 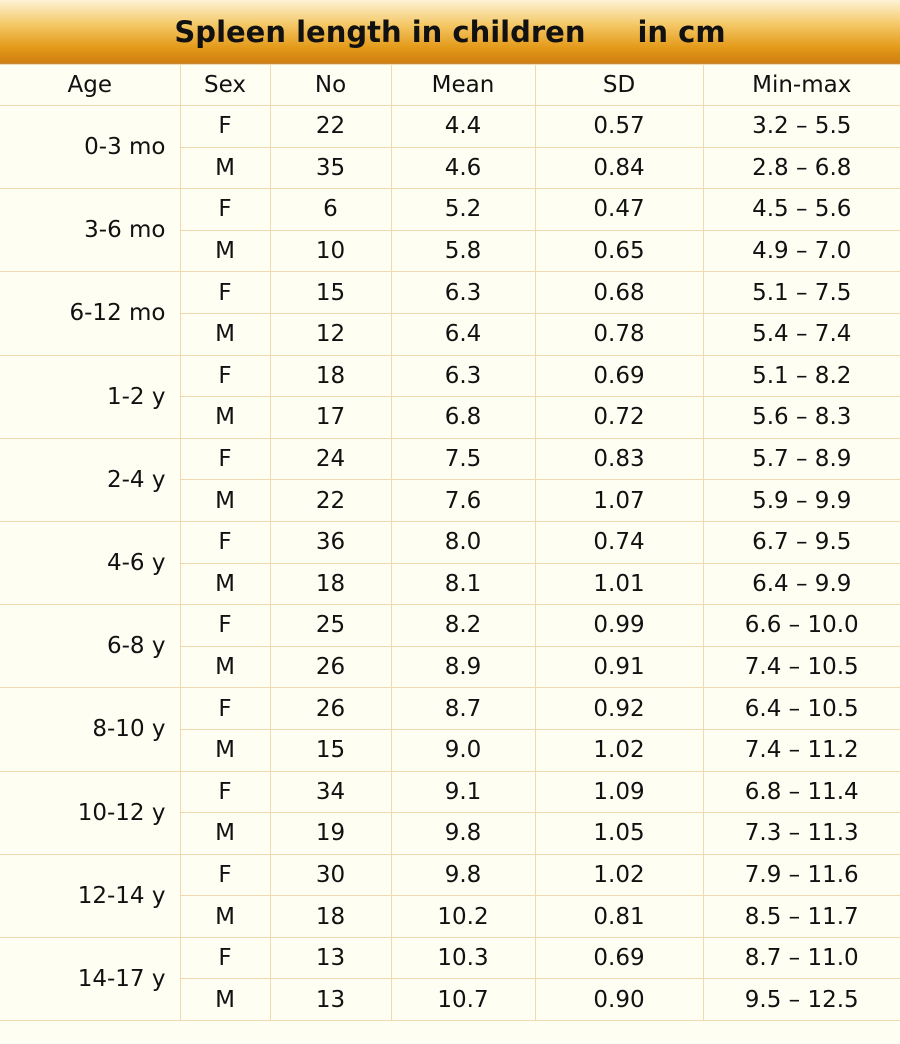 What do you see at coordinates (330, 625) in the screenshot?
I see `no-cell: 25` at bounding box center [330, 625].